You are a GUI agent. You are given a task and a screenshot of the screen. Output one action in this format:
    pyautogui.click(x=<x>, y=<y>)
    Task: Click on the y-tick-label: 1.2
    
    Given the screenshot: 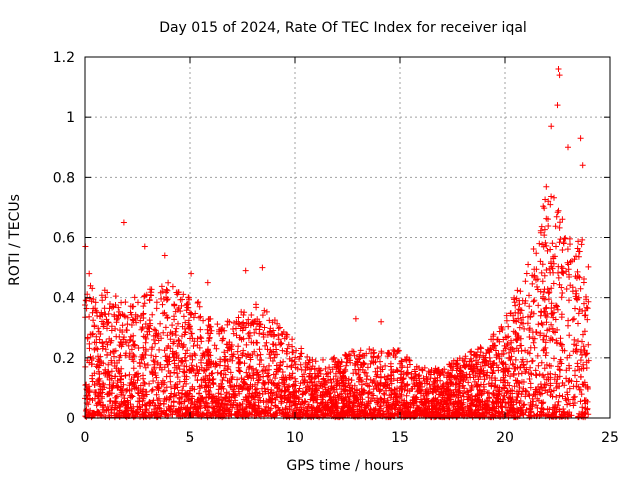 What is the action you would take?
    pyautogui.click(x=64, y=58)
    